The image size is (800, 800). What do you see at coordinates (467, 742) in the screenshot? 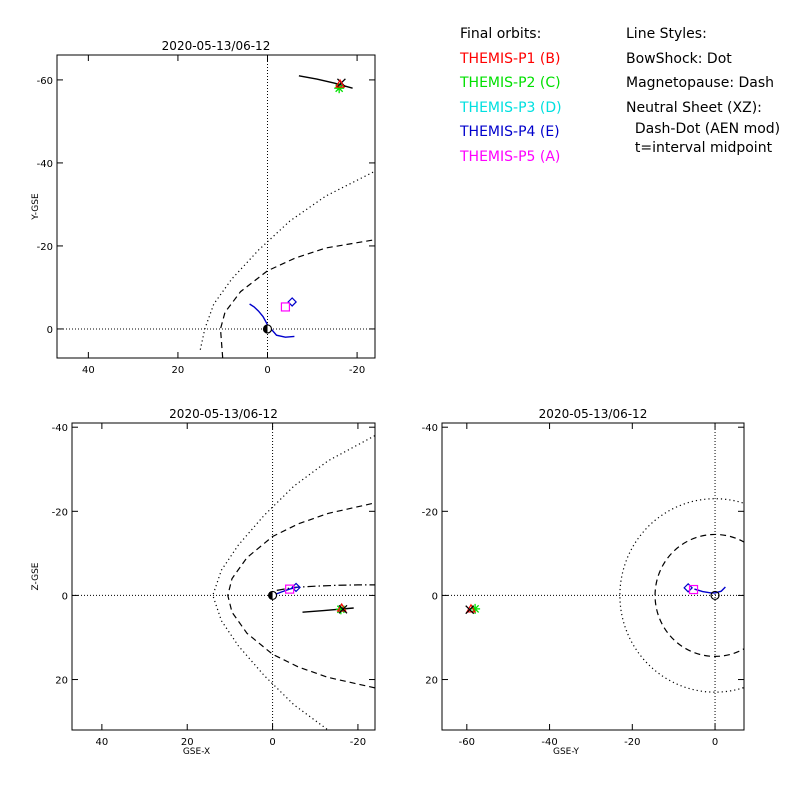
I see `x-tick-label: -60` at bounding box center [467, 742].